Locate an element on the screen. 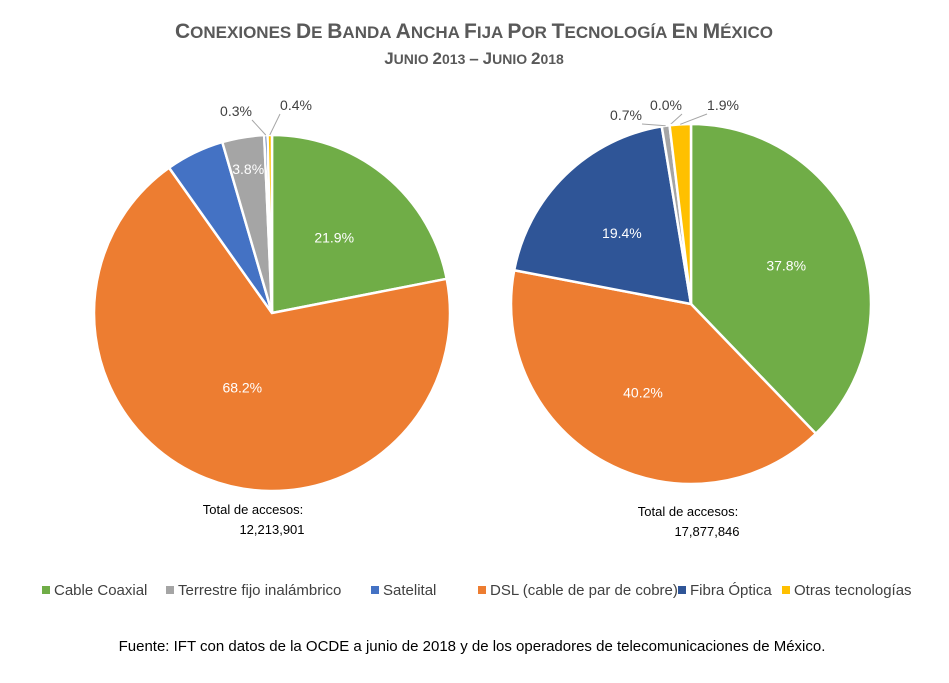  legend-swatch-otras-tecnologias is located at coordinates (786, 590).